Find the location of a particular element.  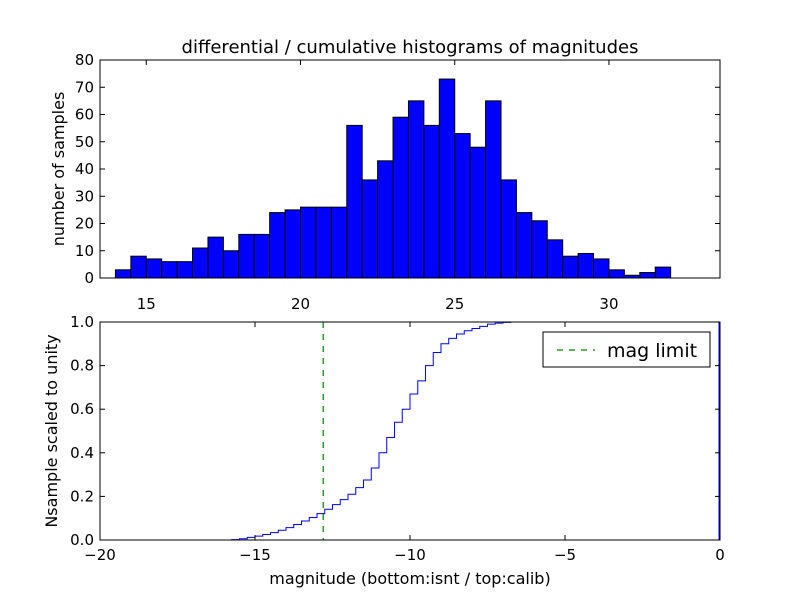

bottom-x-tick-label: −5 is located at coordinates (565, 555).